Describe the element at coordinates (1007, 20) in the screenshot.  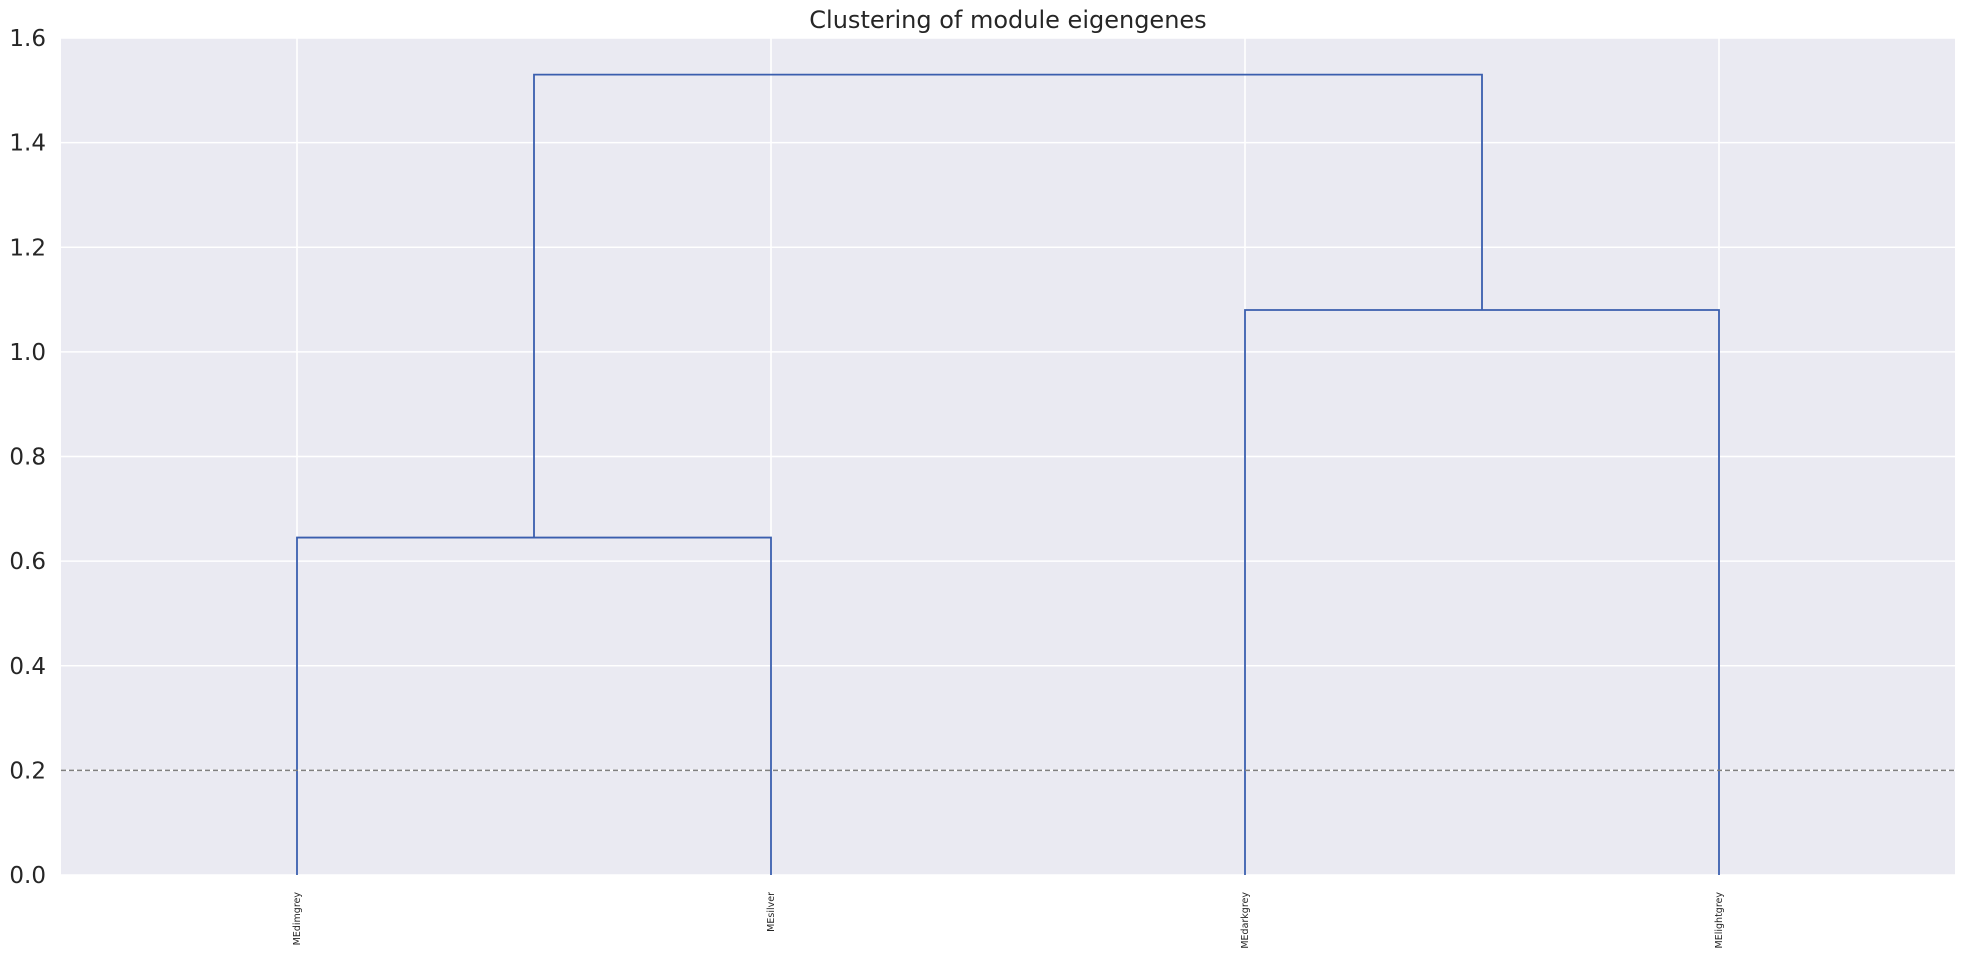
I see `chart-title: Clustering of module eigengenes` at that location.